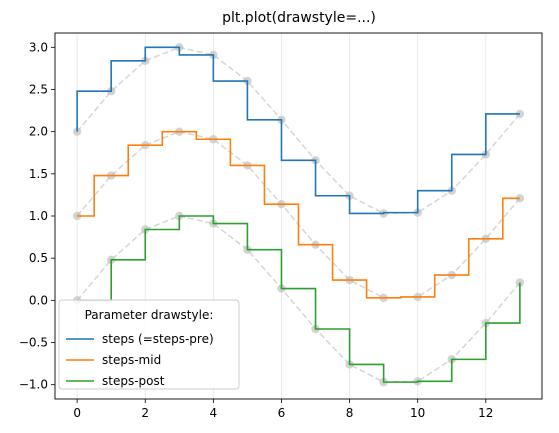 The height and width of the screenshot is (433, 559). Describe the element at coordinates (77, 413) in the screenshot. I see `x-tick-label: 0` at that location.